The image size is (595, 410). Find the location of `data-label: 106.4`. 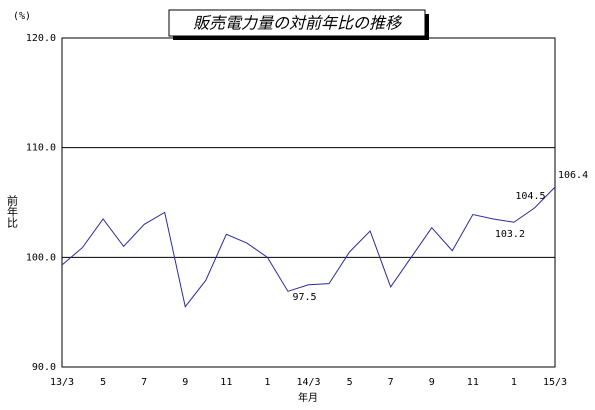

data-label: 106.4 is located at coordinates (573, 175).